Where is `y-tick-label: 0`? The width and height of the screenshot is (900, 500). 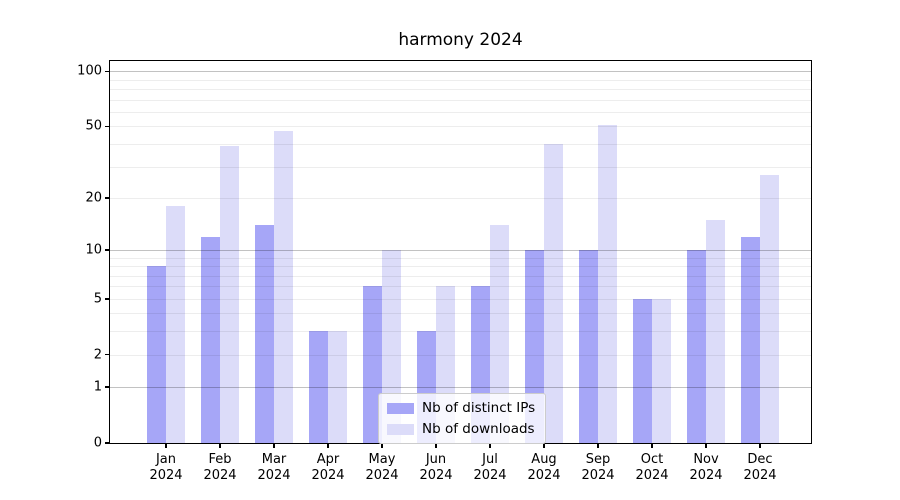
y-tick-label: 0 is located at coordinates (97, 443).